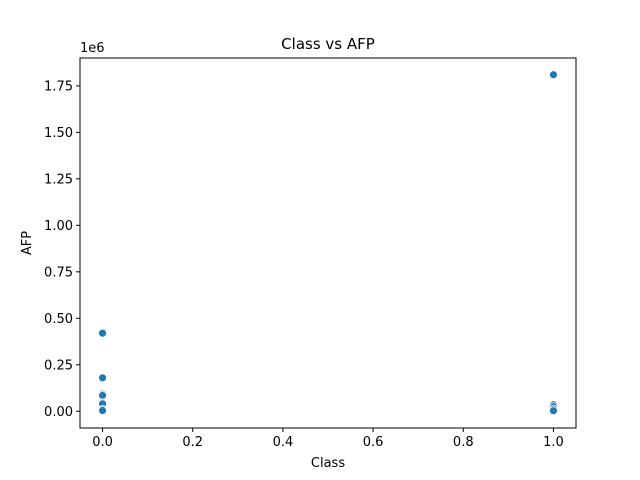 This screenshot has height=480, width=640. What do you see at coordinates (463, 442) in the screenshot?
I see `x-tick-label: 0.8` at bounding box center [463, 442].